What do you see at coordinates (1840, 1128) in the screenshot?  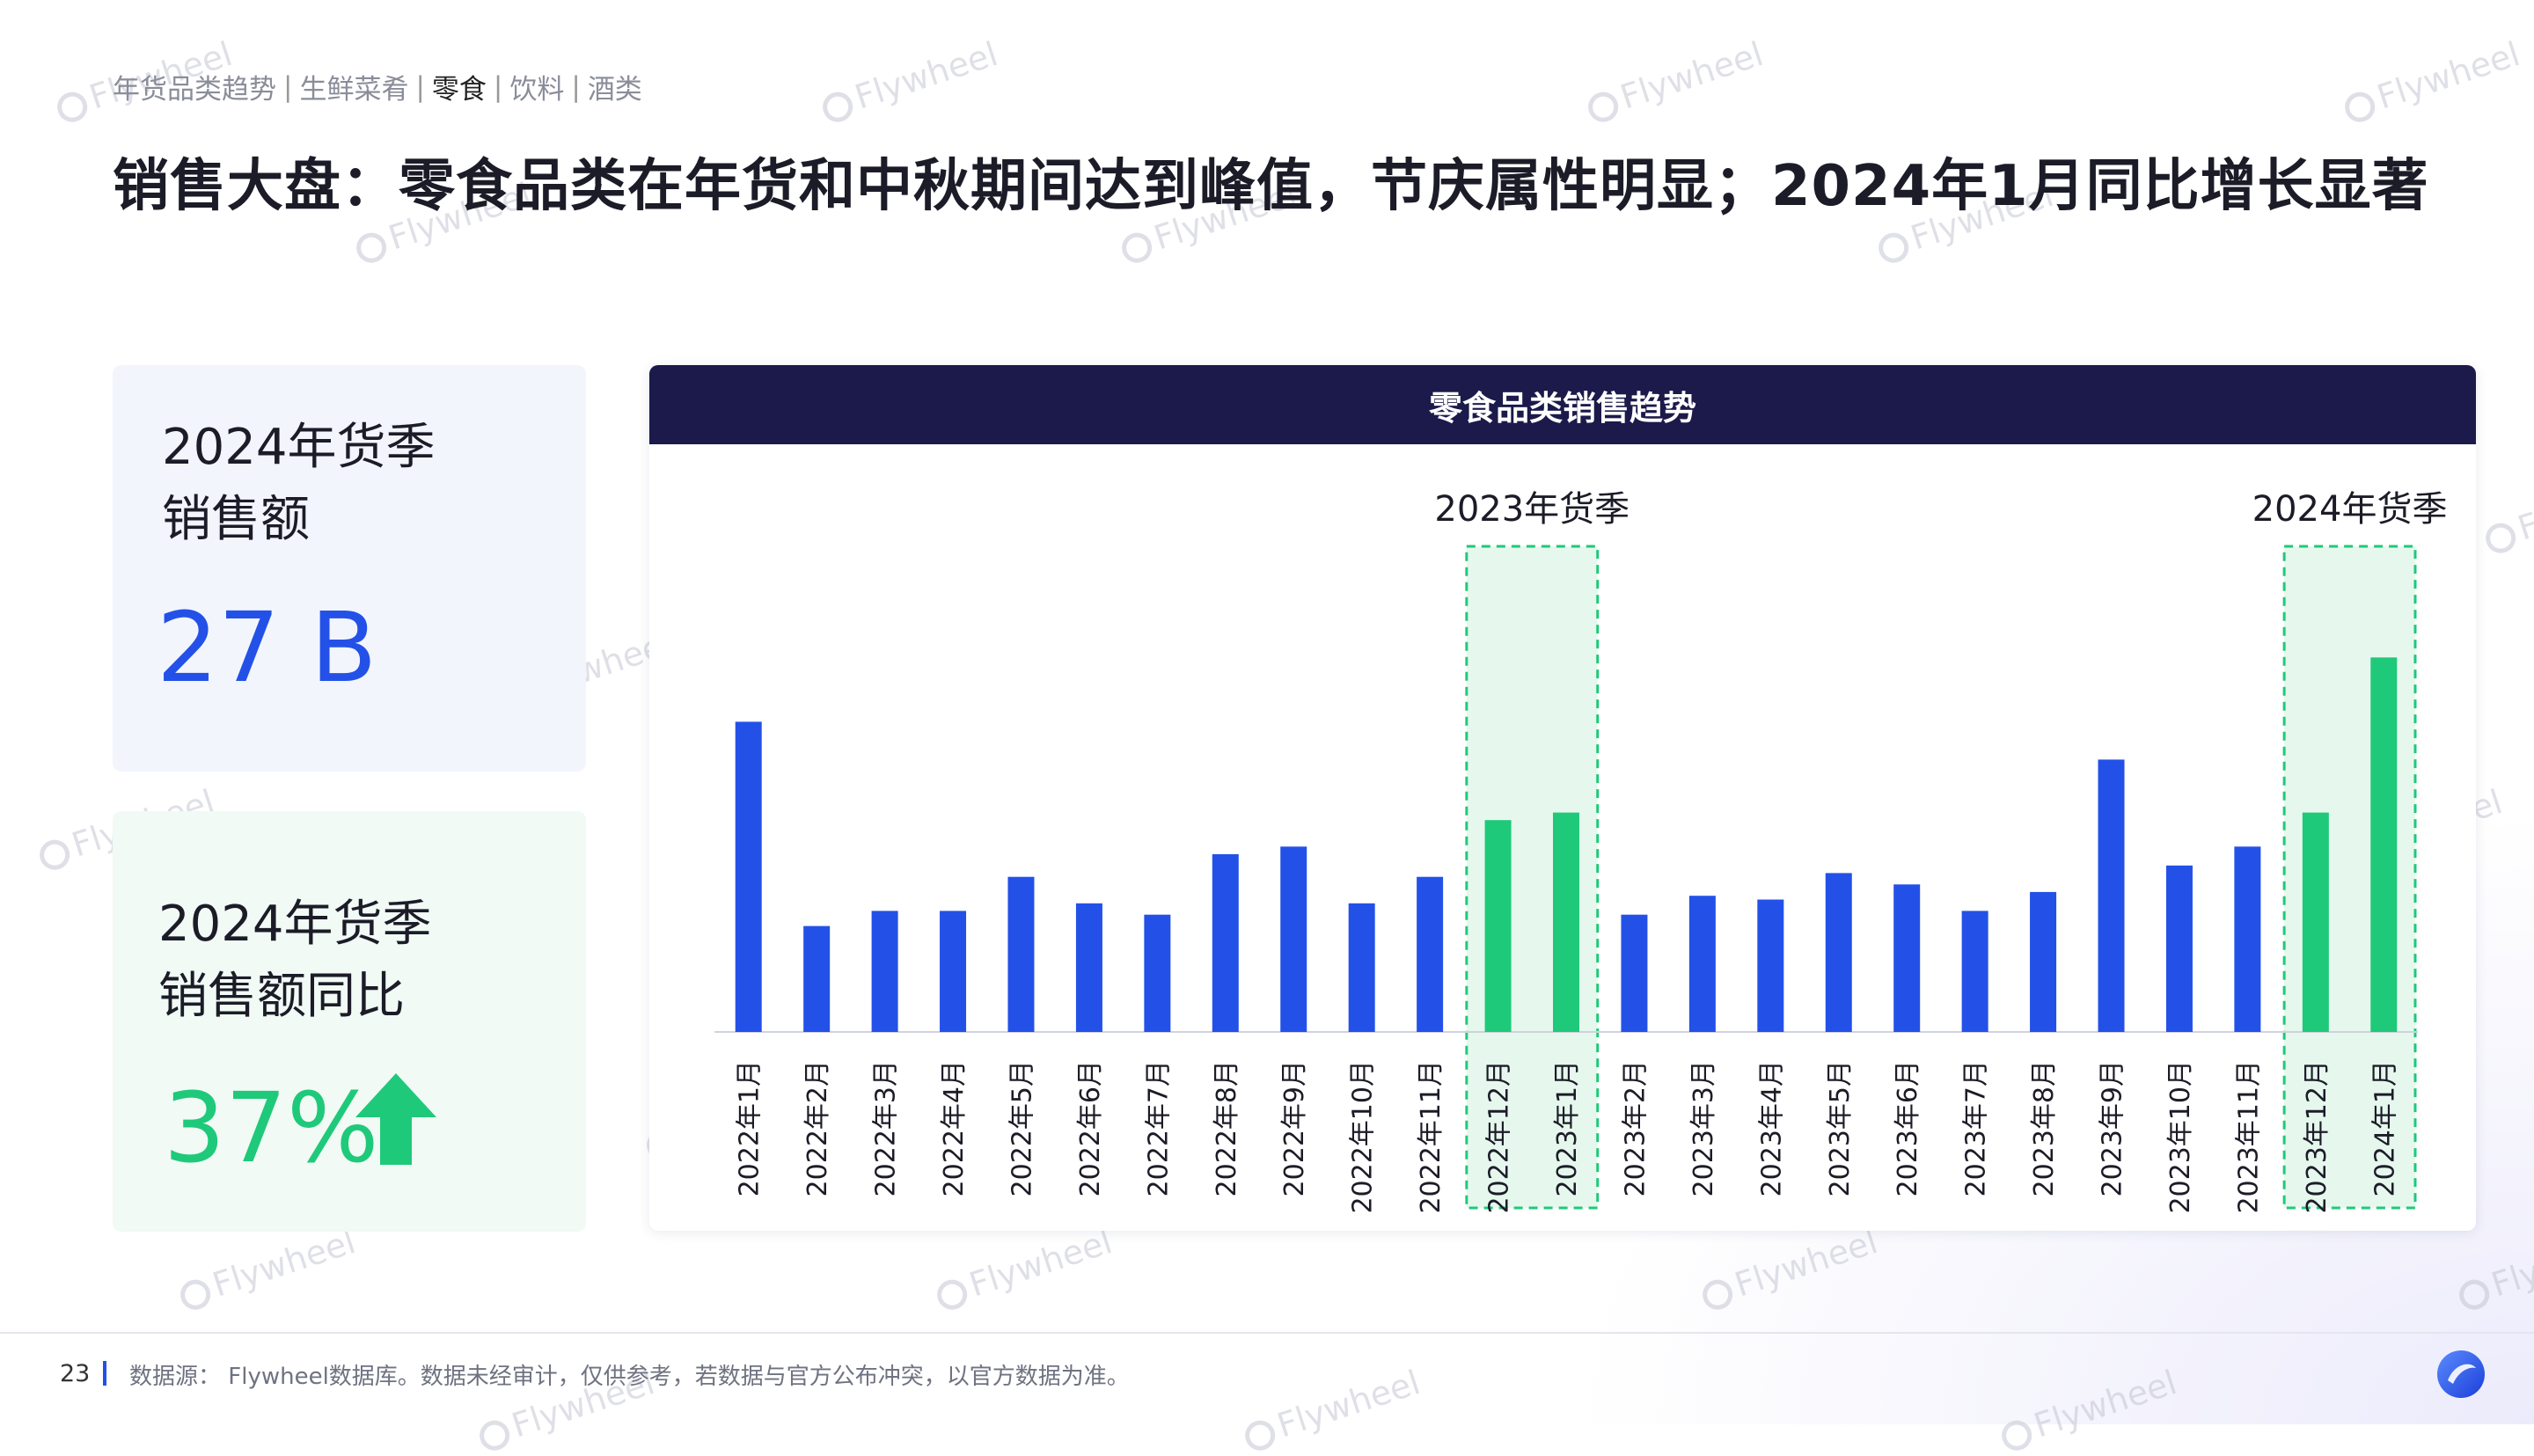 I see `x-tick-label: 2023年5月` at bounding box center [1840, 1128].